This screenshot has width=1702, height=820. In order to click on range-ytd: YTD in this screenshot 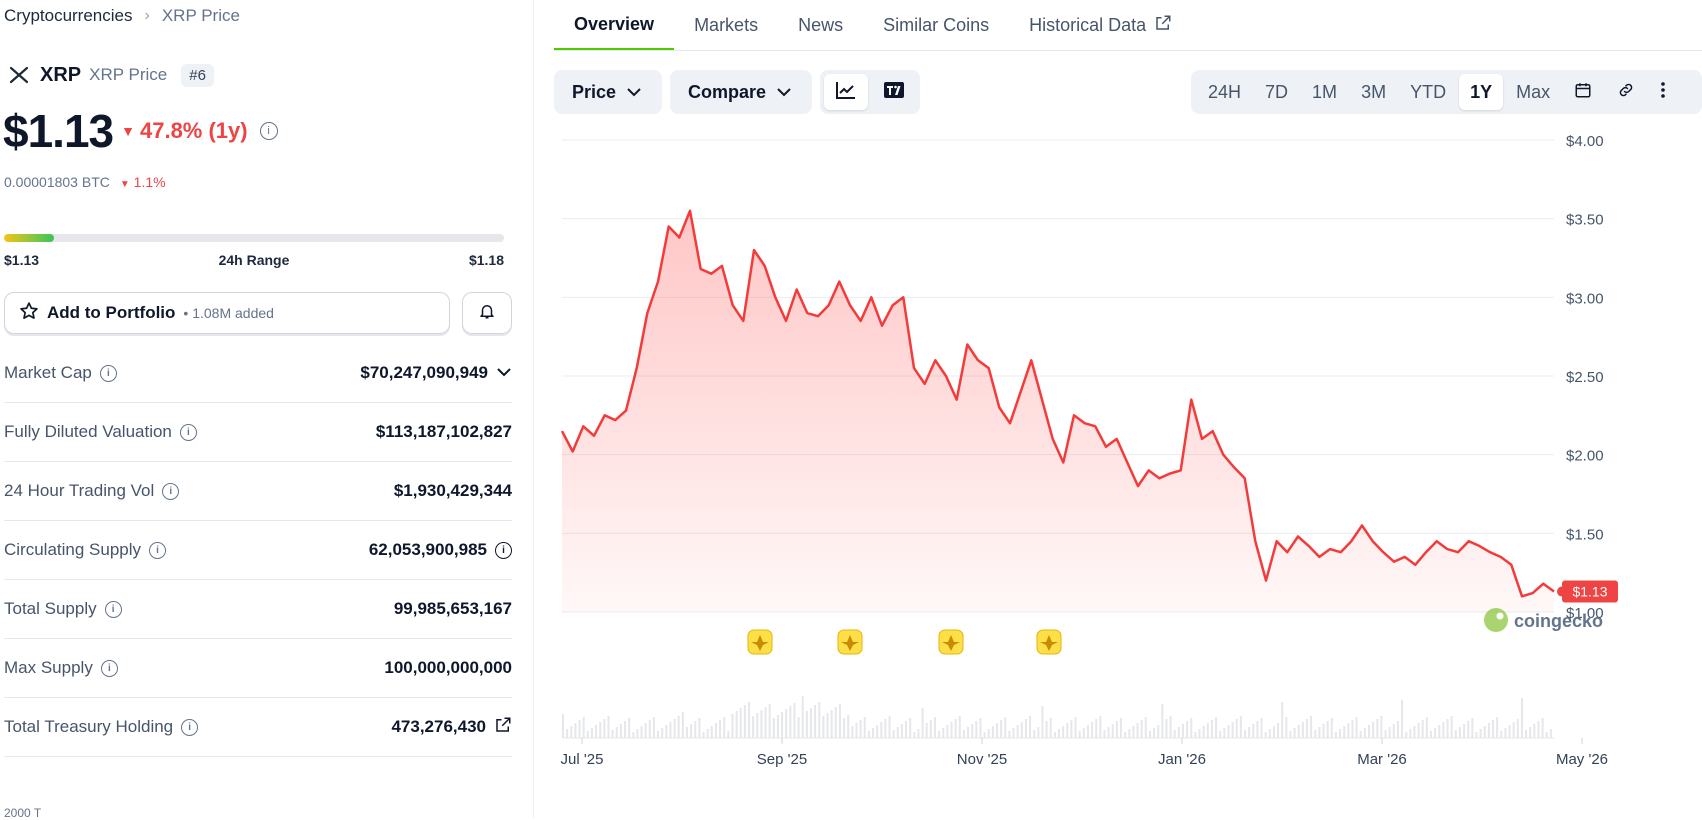, I will do `click(1428, 91)`.